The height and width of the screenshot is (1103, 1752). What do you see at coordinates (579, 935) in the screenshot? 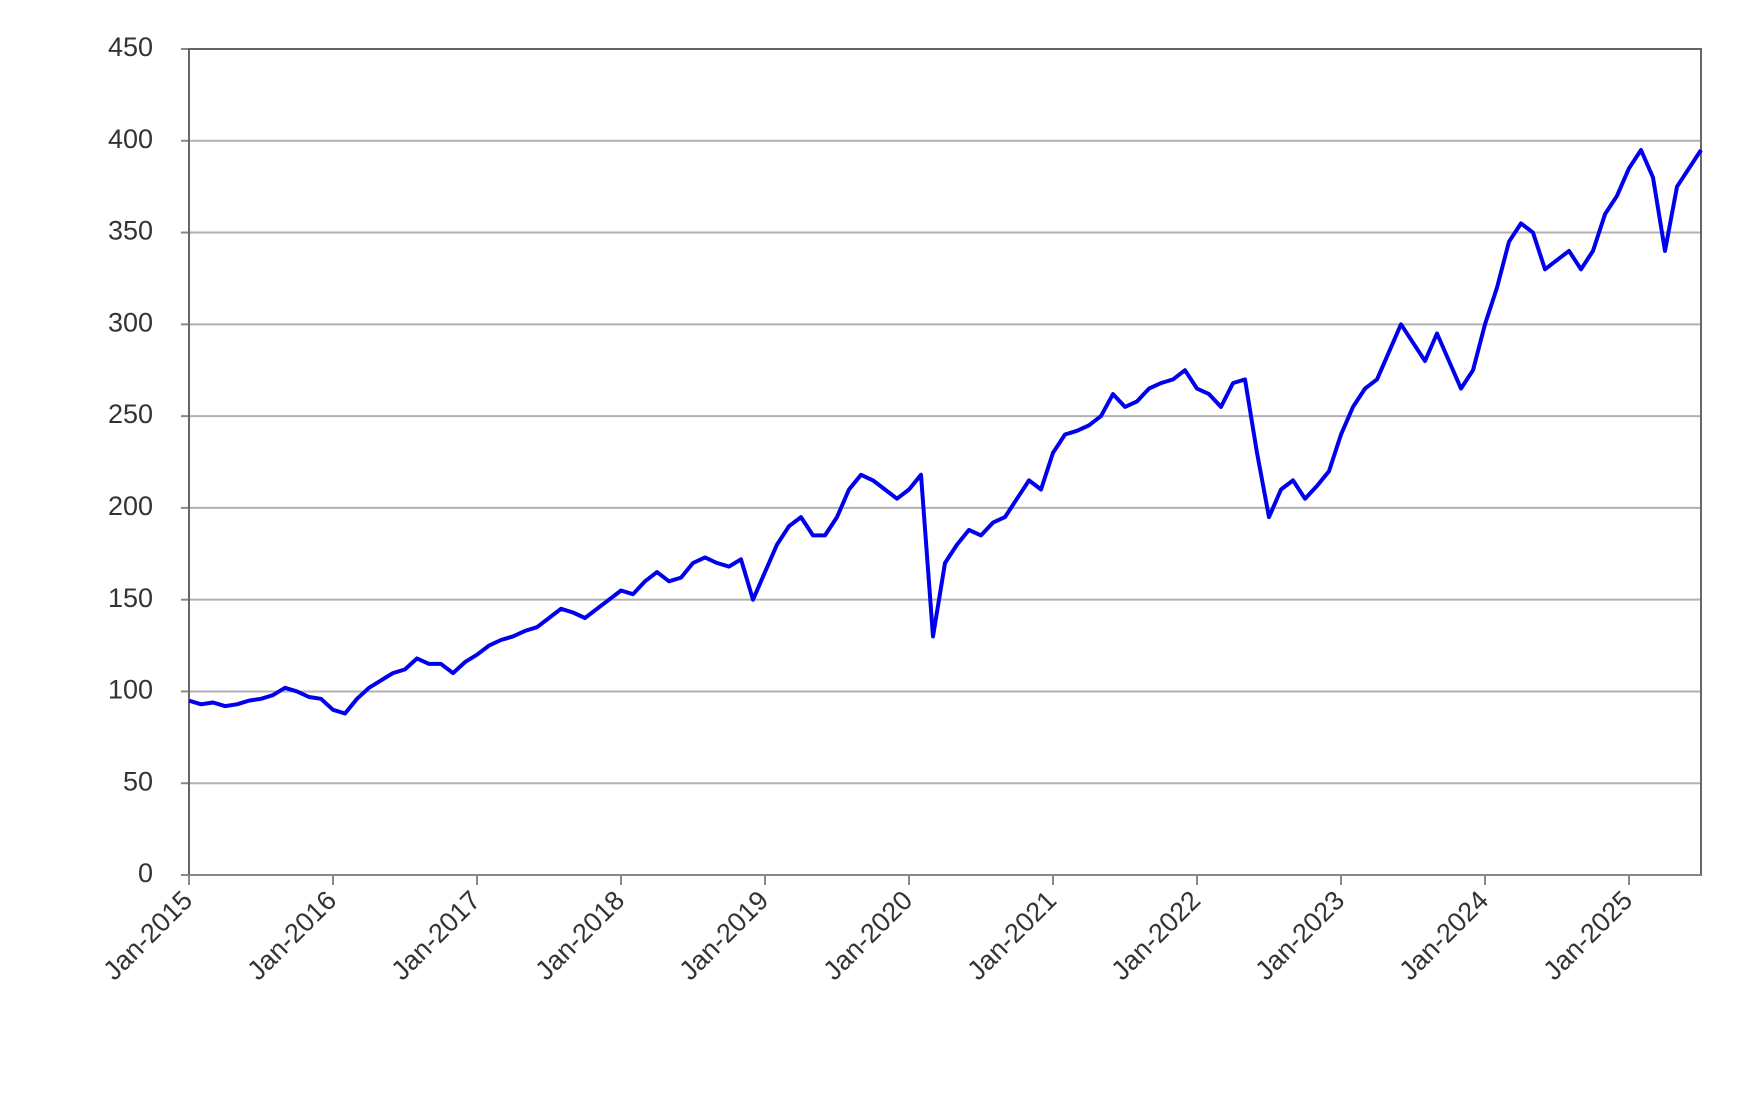
I see `x-tick-label: Jan-2018` at bounding box center [579, 935].